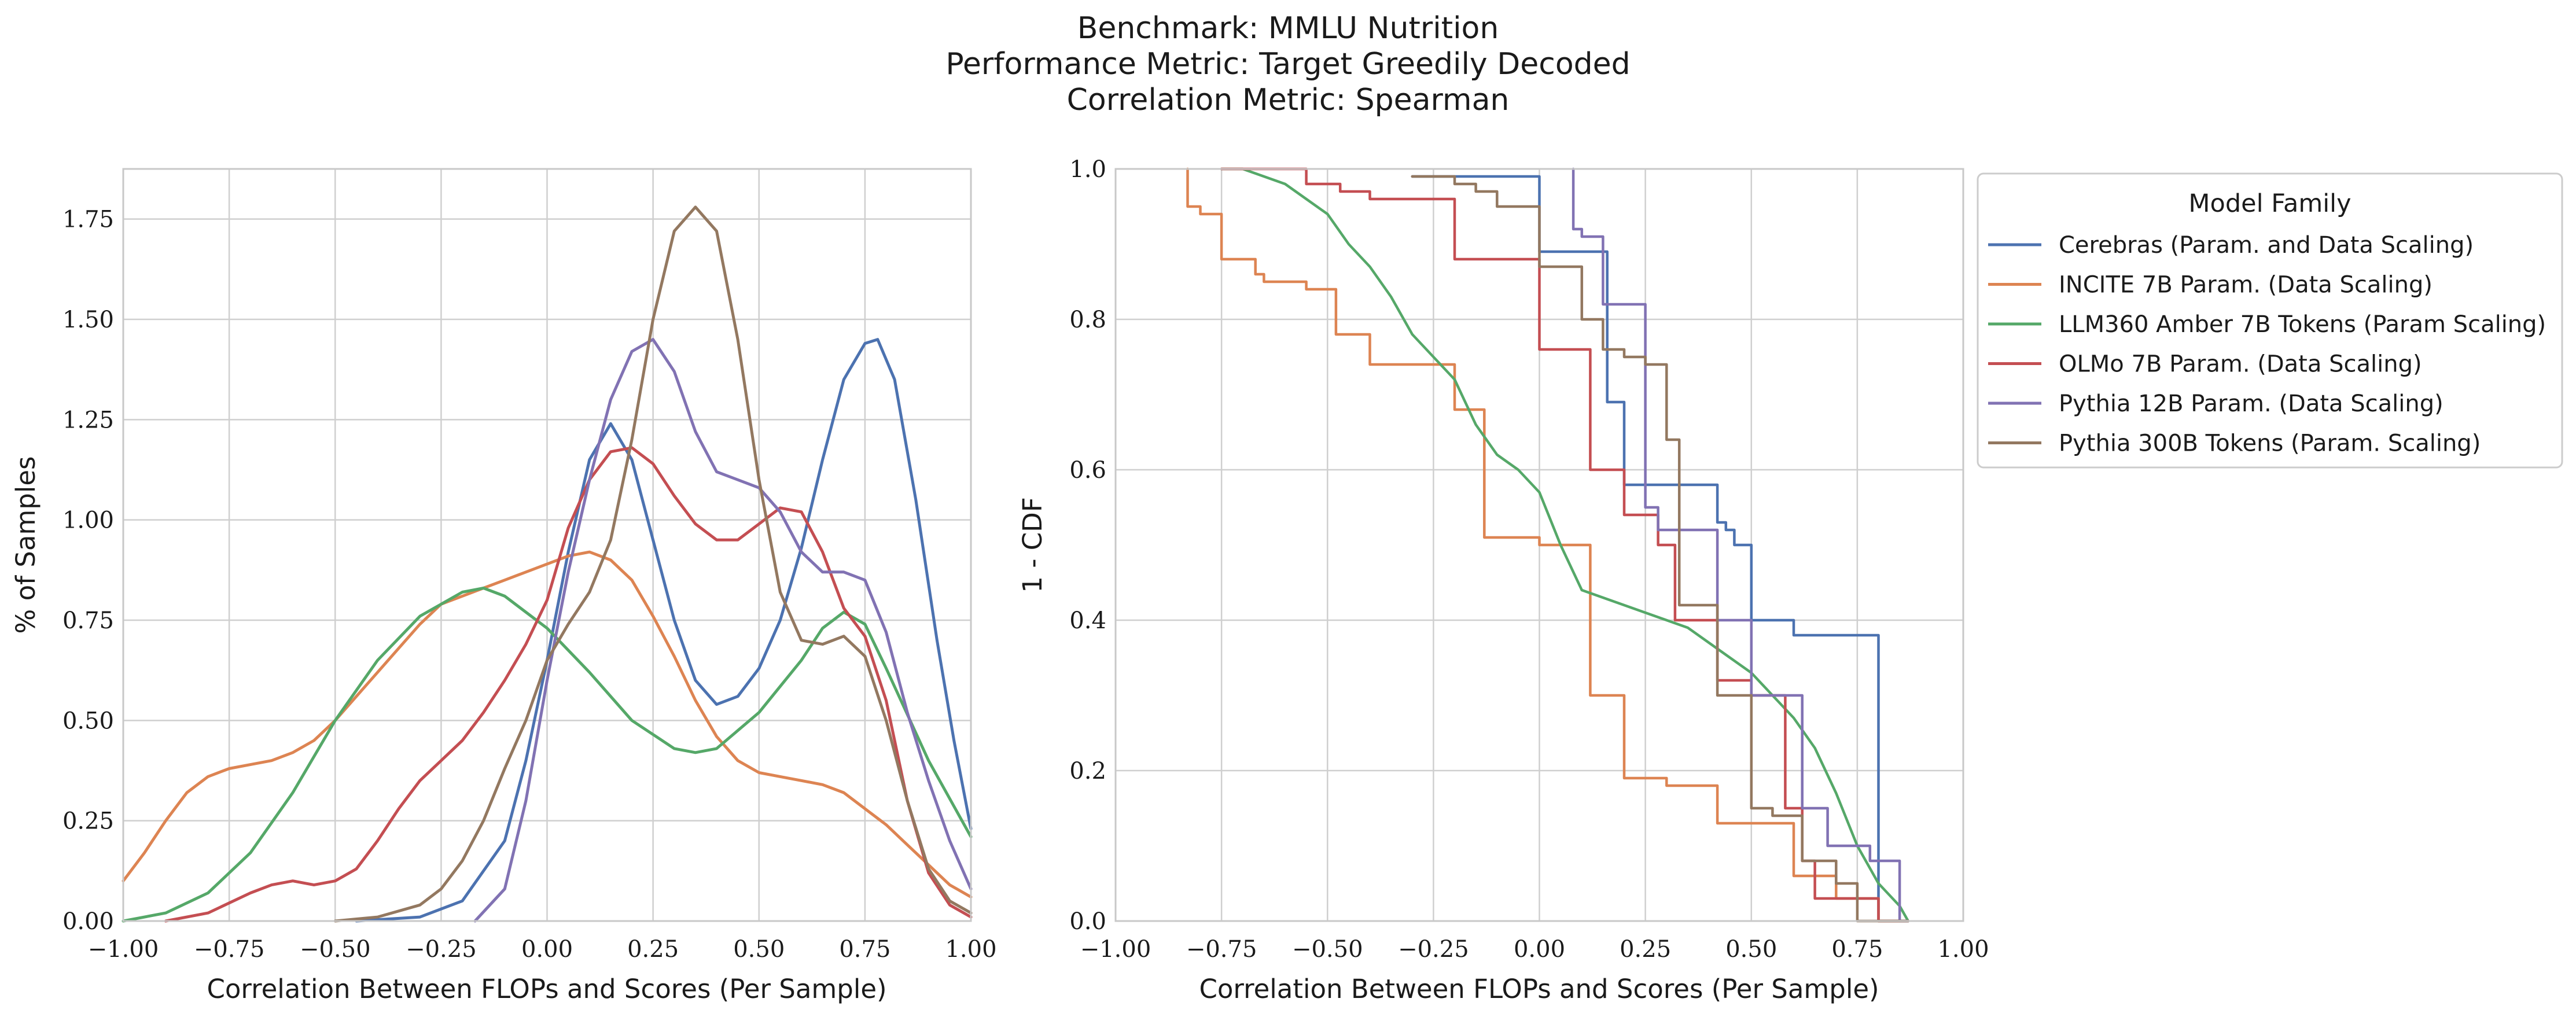 This screenshot has height=1024, width=2576. Describe the element at coordinates (653, 949) in the screenshot. I see `kde-x-tick-label: 0.25` at that location.